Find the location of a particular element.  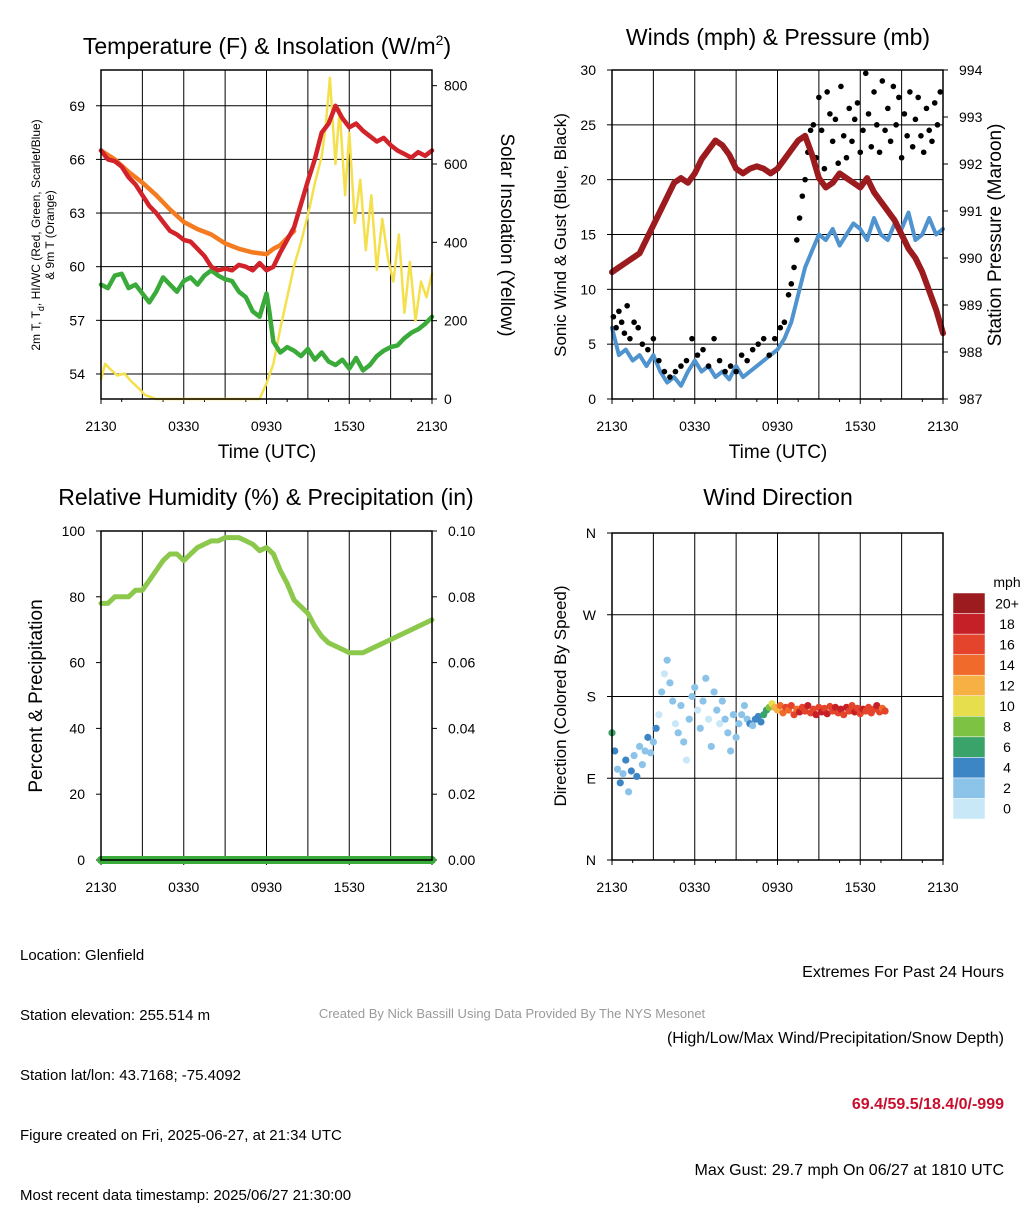

colorbar-tick-label: 2 is located at coordinates (1007, 788).